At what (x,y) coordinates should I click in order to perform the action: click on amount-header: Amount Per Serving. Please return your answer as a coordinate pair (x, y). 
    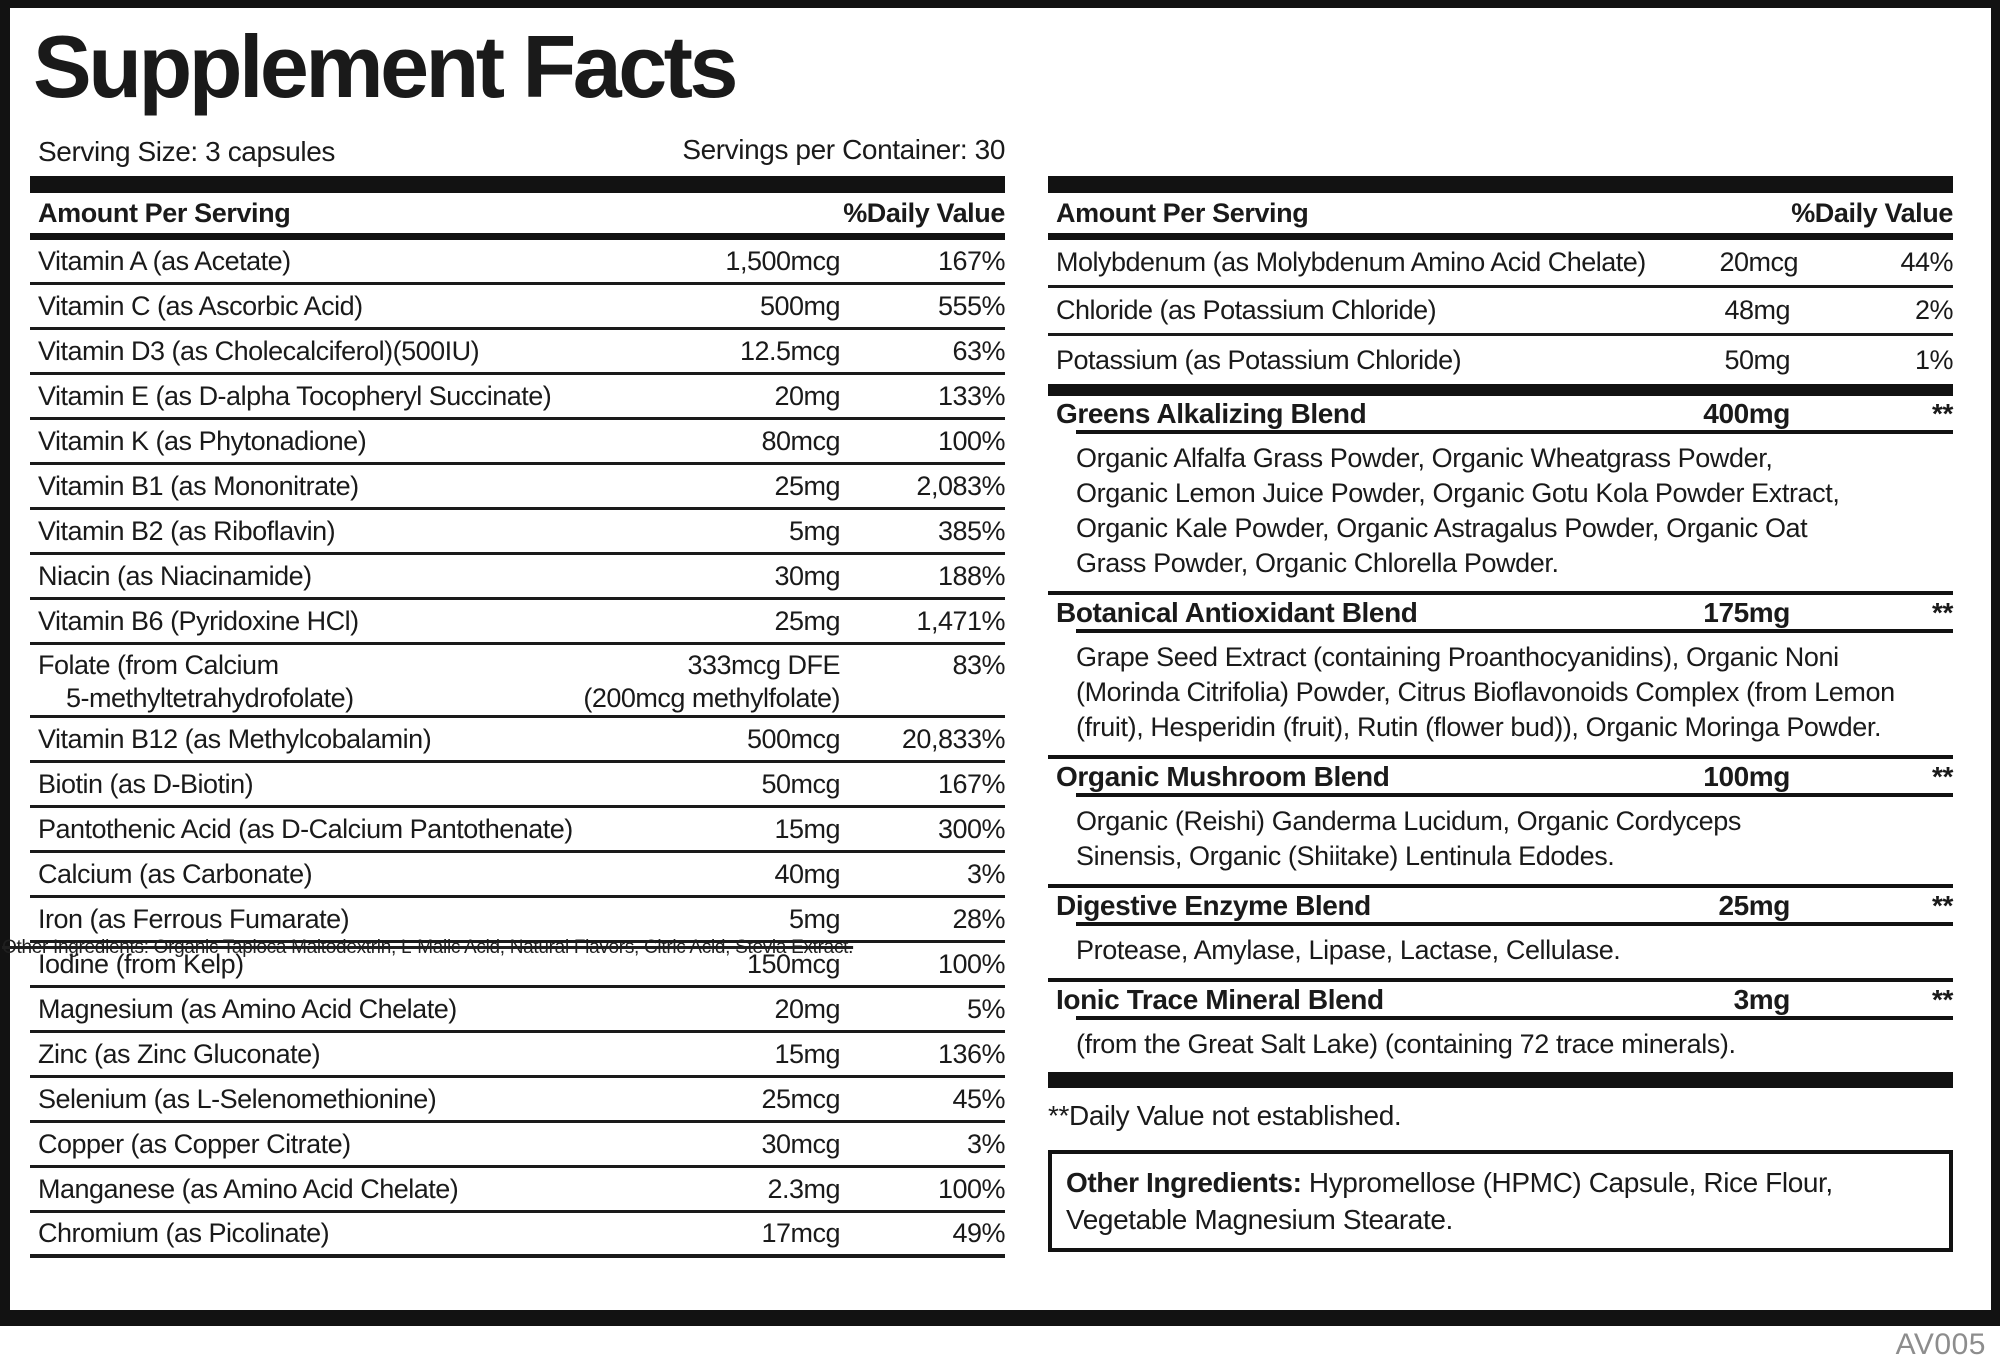
    Looking at the image, I should click on (1182, 212).